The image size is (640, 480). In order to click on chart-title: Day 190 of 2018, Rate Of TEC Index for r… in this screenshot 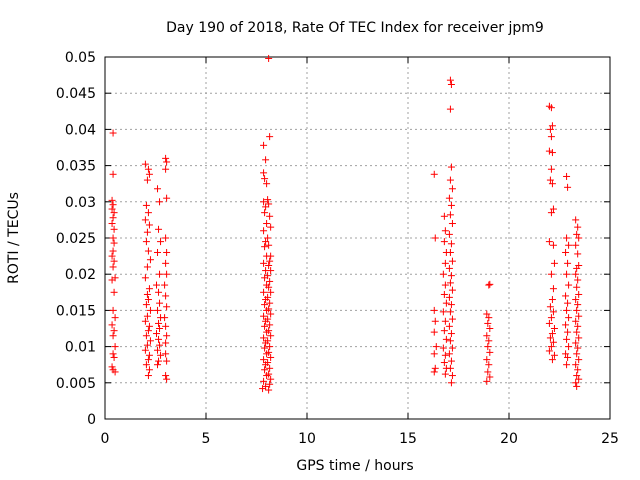, I will do `click(355, 28)`.